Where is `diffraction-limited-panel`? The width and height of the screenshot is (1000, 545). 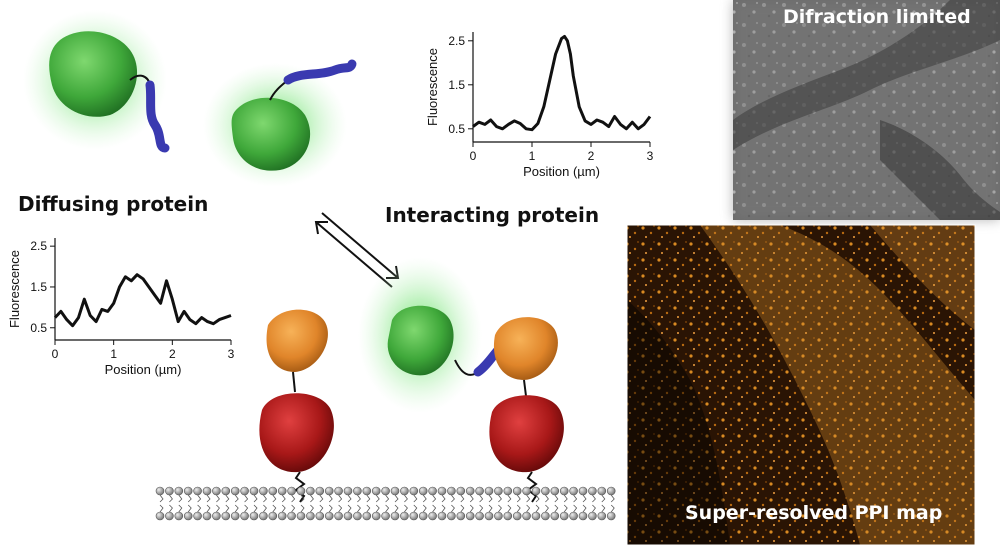
diffraction-limited-panel is located at coordinates (866, 110).